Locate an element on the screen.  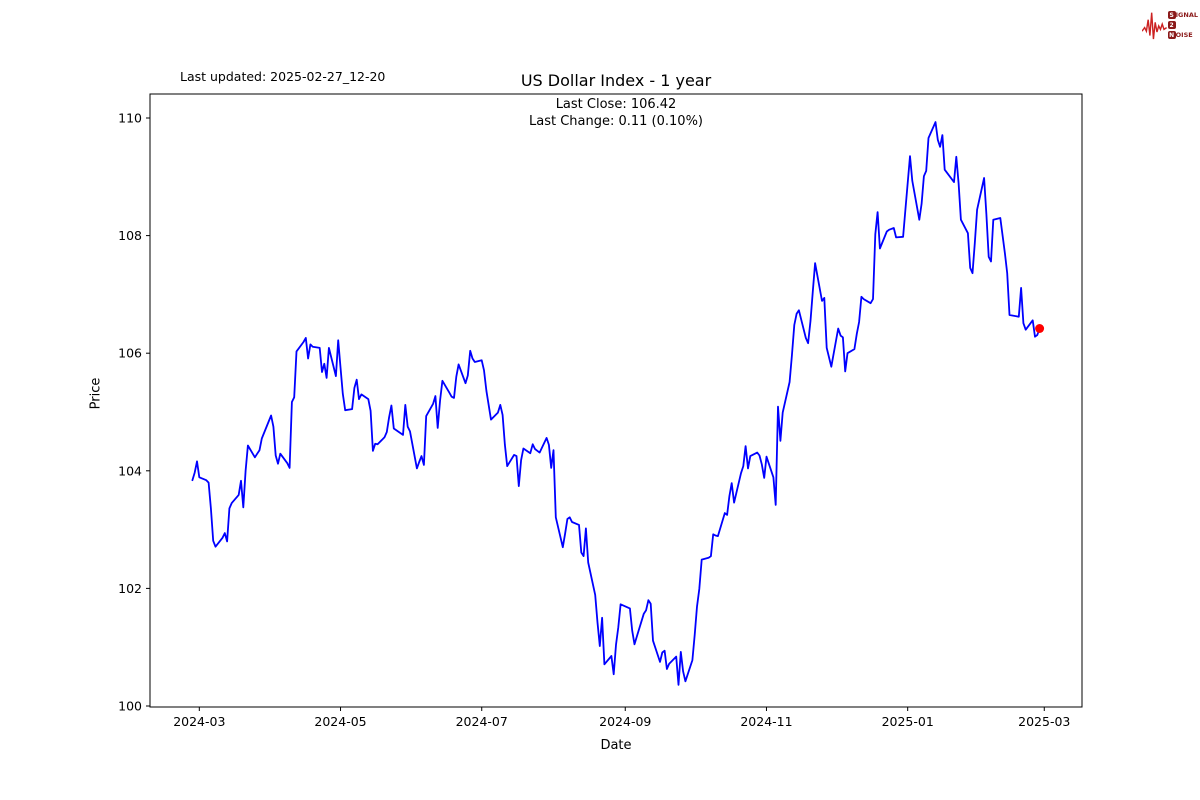
logo-text-row: N OISE is located at coordinates (1182, 35).